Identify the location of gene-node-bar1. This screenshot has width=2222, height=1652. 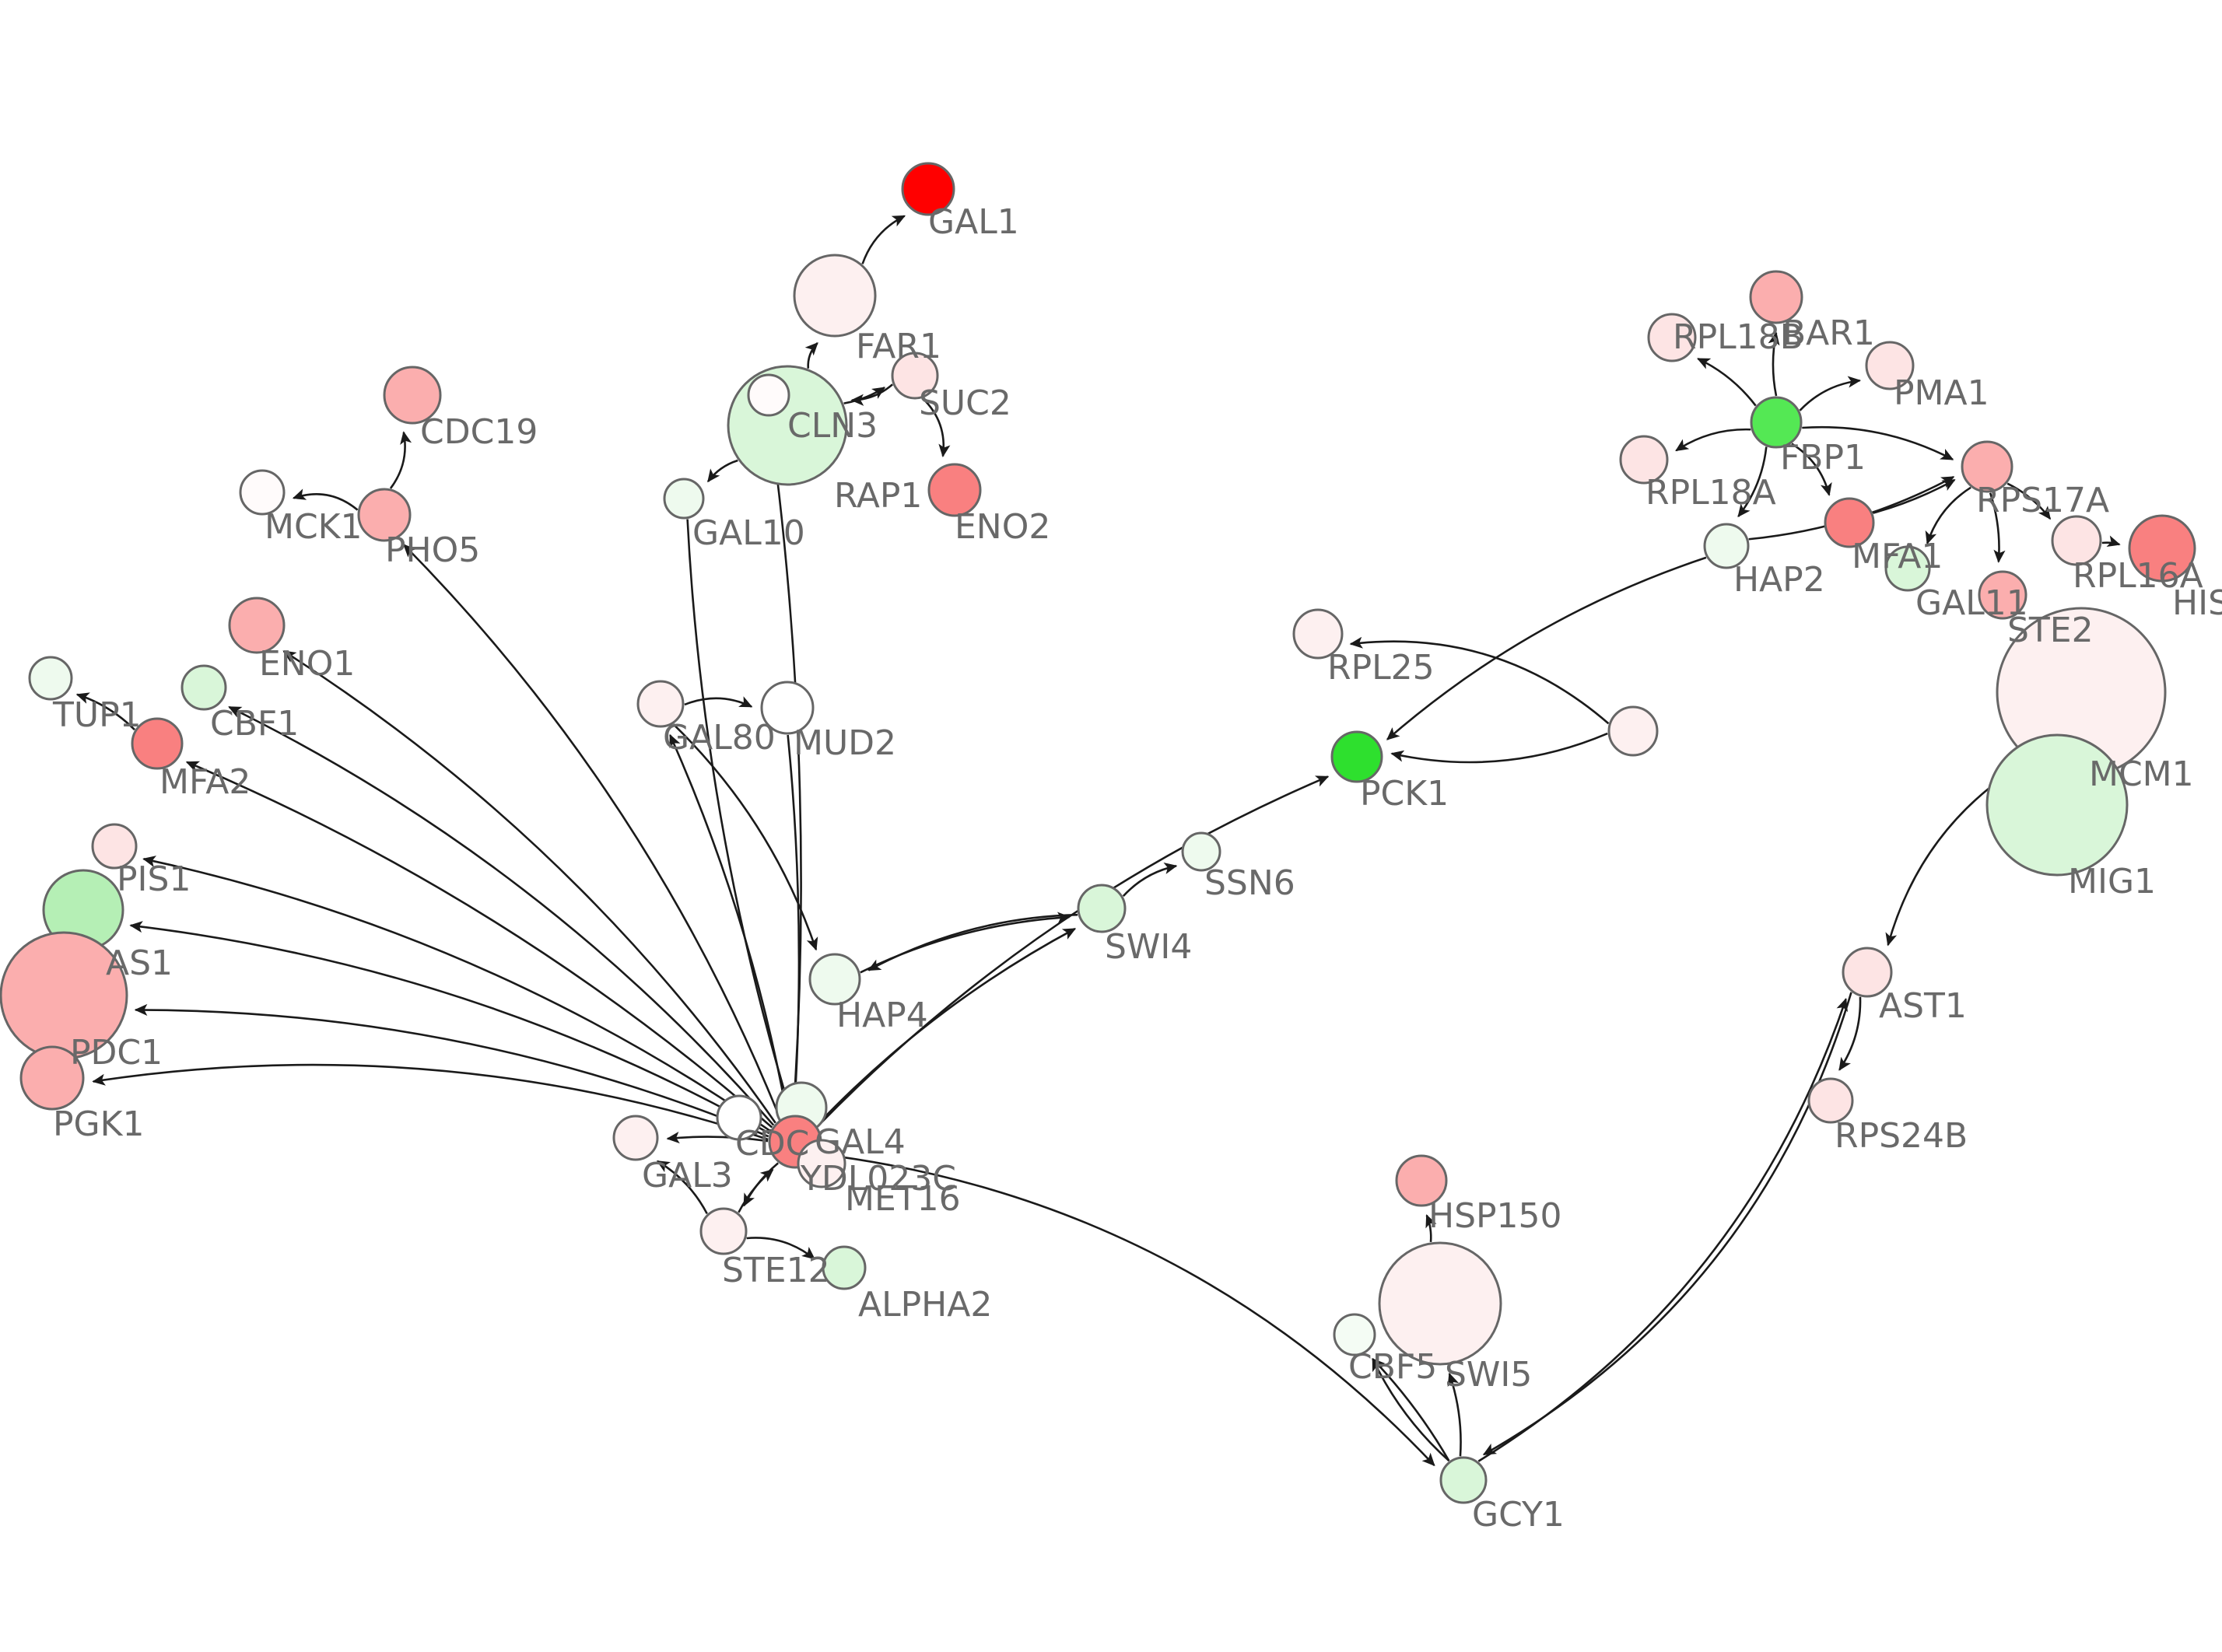
(1776, 297).